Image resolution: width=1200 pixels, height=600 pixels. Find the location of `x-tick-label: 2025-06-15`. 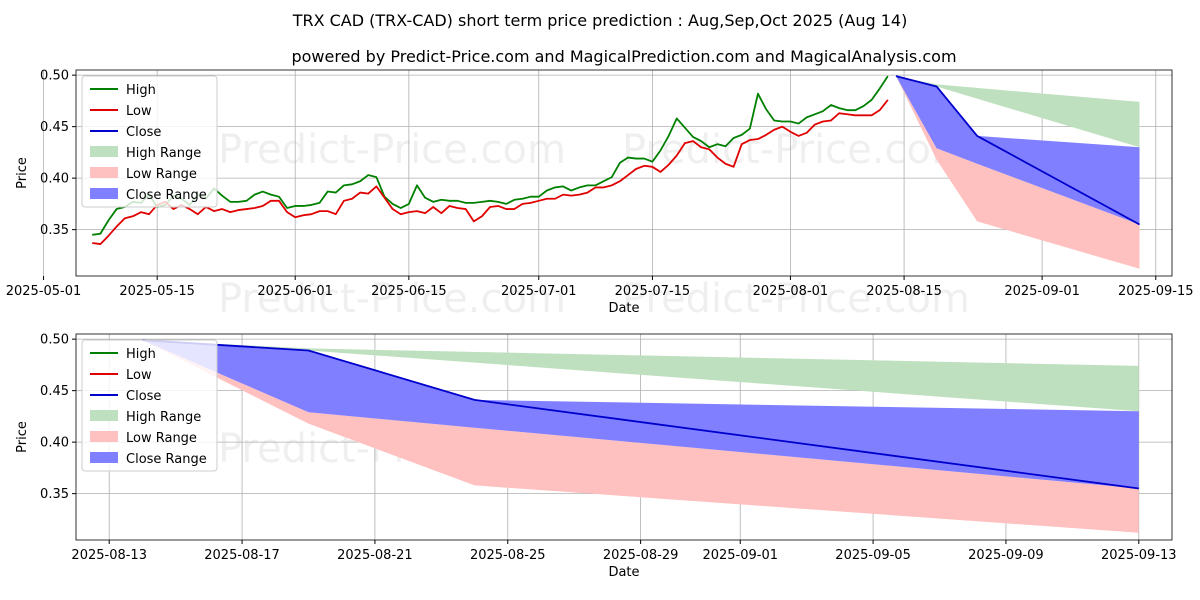

x-tick-label: 2025-06-15 is located at coordinates (409, 291).